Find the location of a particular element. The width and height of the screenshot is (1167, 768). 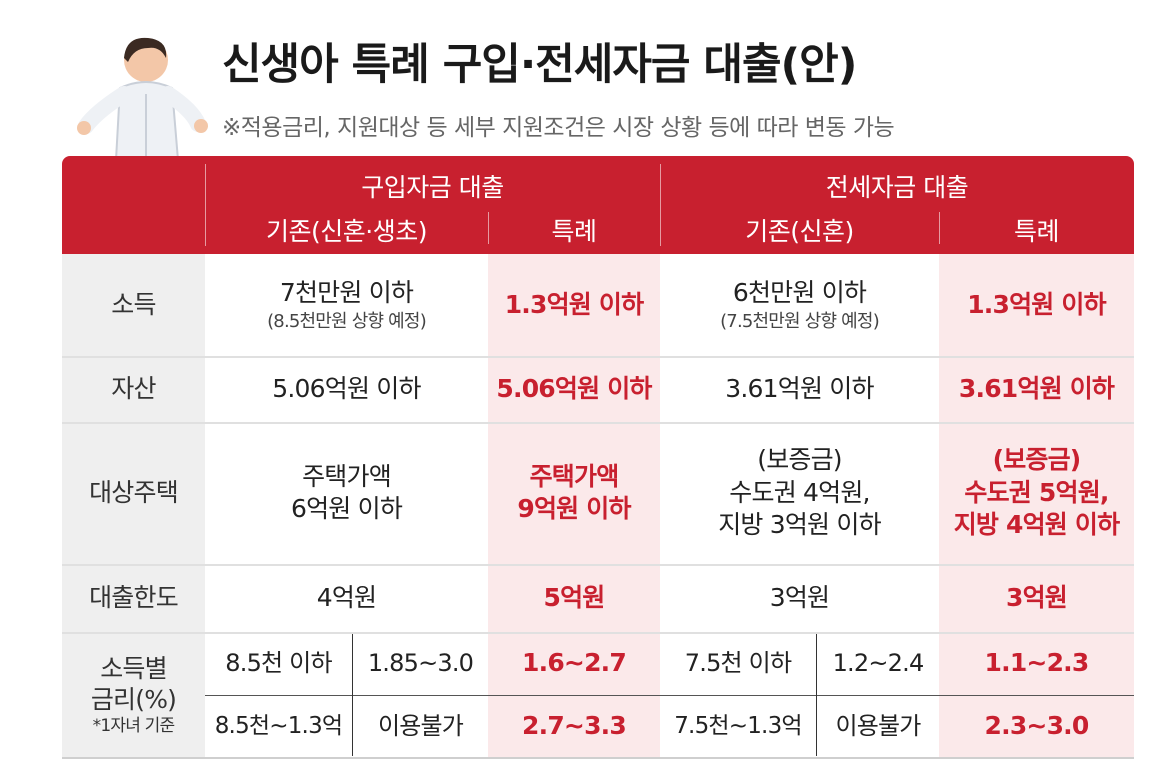

rate-label-line1: 소득별 is located at coordinates (133, 669).